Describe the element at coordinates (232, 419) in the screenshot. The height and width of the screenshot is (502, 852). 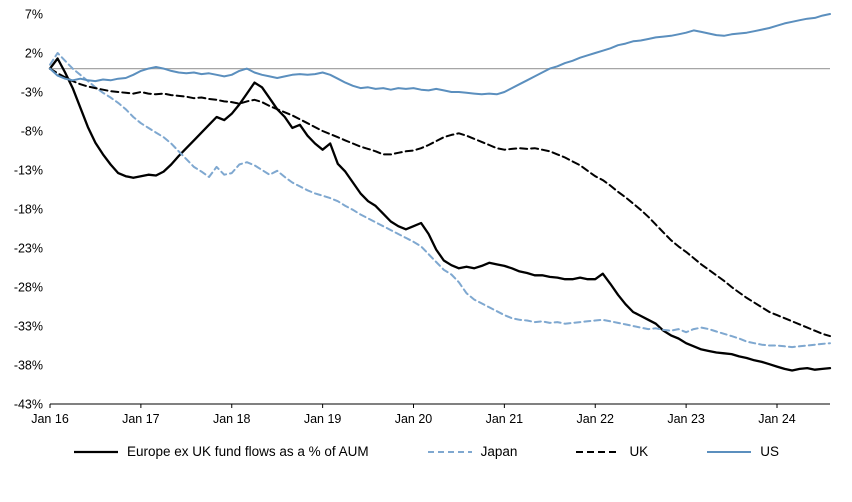
I see `x-tick-label: Jan 18` at that location.